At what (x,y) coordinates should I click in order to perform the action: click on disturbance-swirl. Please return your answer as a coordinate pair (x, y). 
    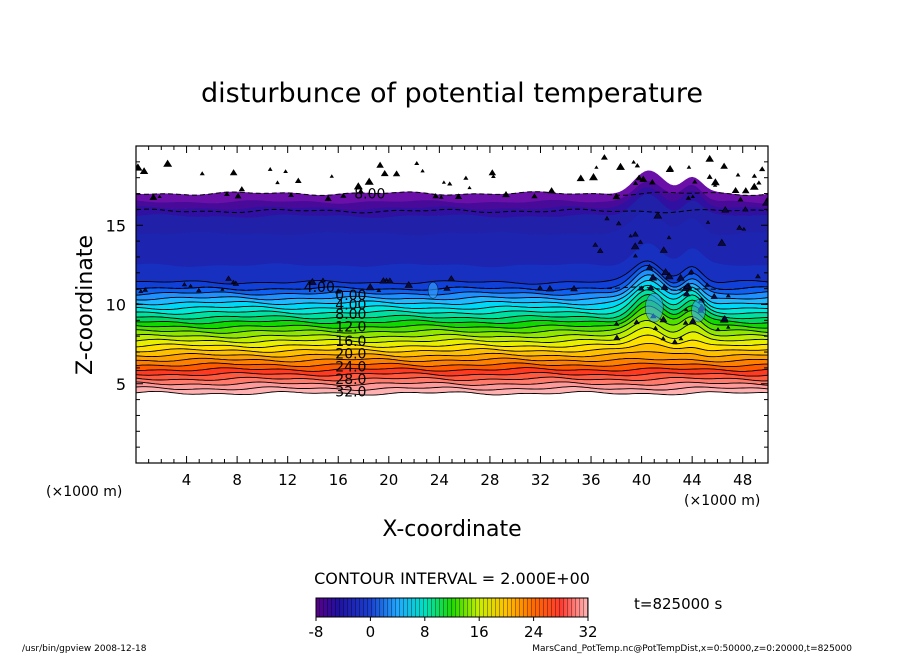
    Looking at the image, I should click on (698, 311).